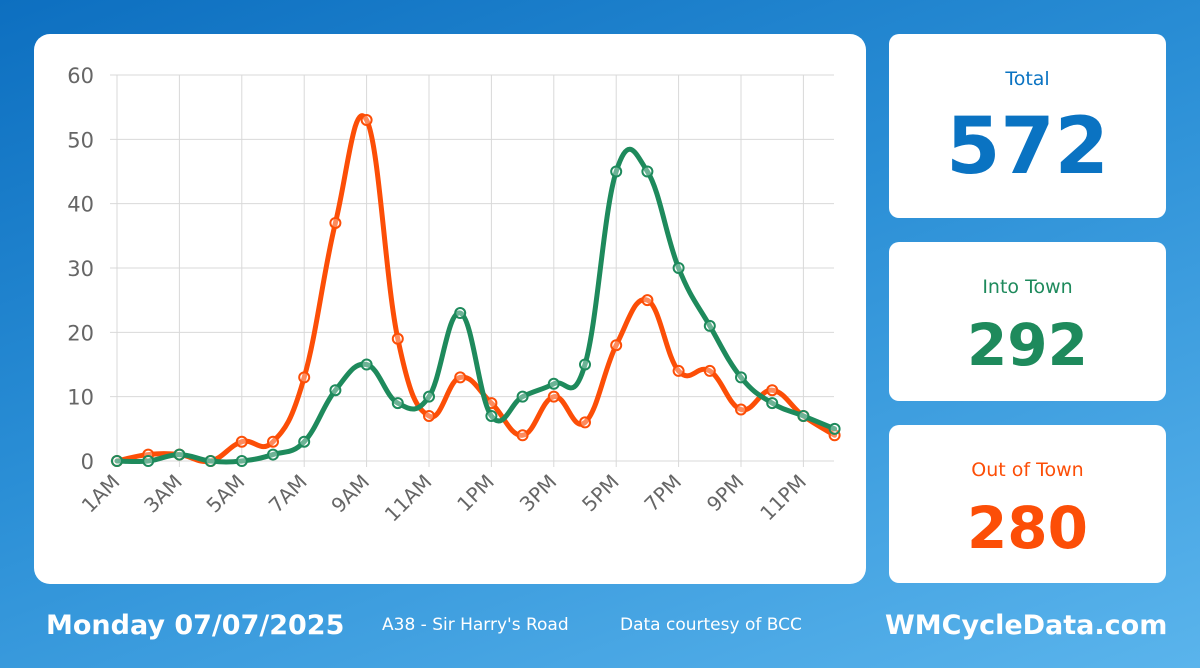  I want to click on x-tick-label: 3PM, so click(538, 493).